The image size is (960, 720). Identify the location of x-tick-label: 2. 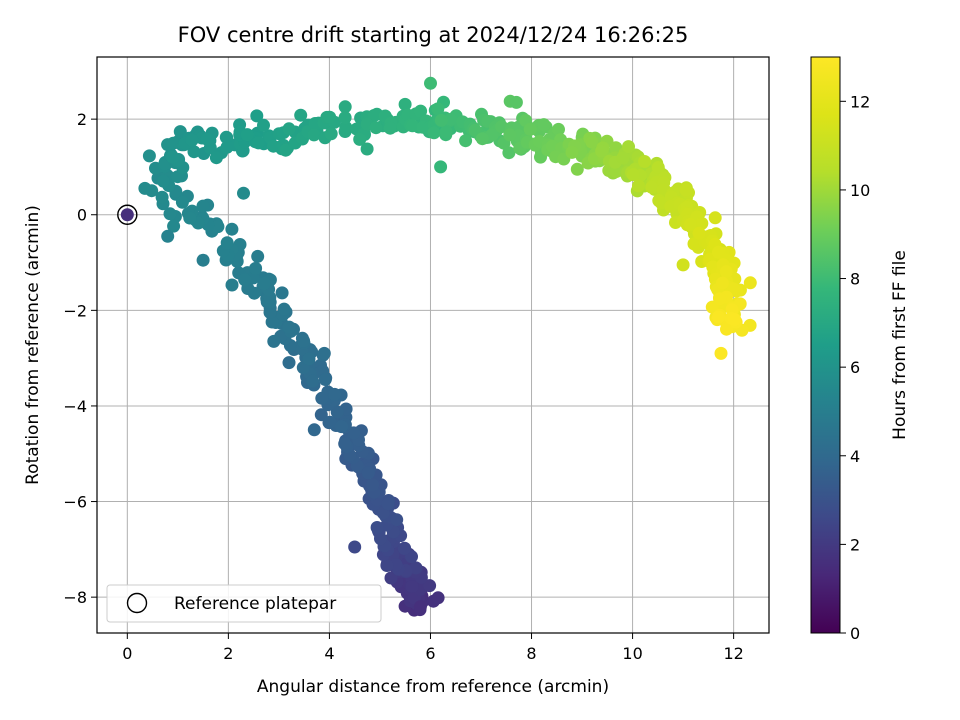
(228, 653).